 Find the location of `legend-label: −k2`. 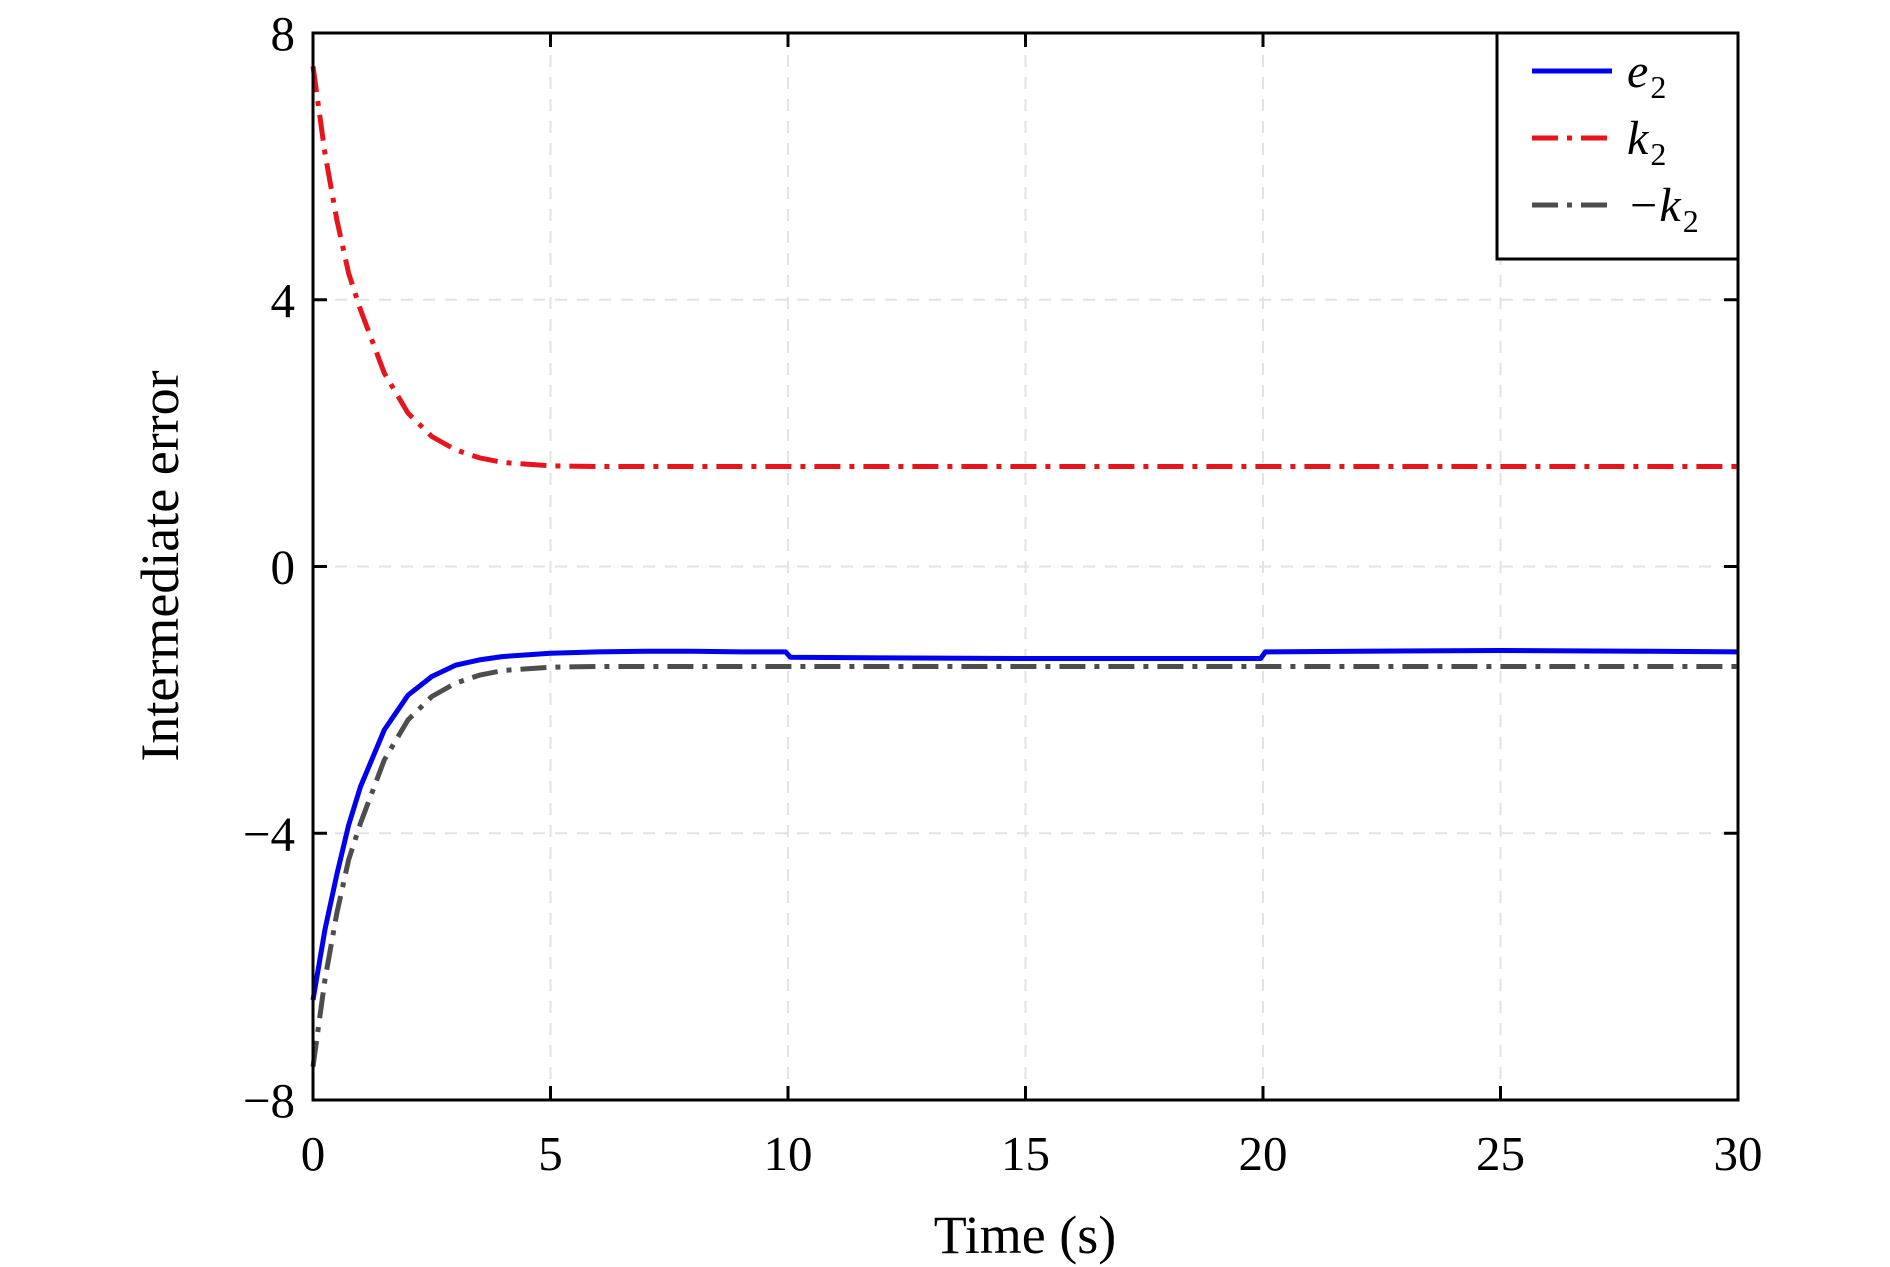

legend-label: −k2 is located at coordinates (1663, 209).